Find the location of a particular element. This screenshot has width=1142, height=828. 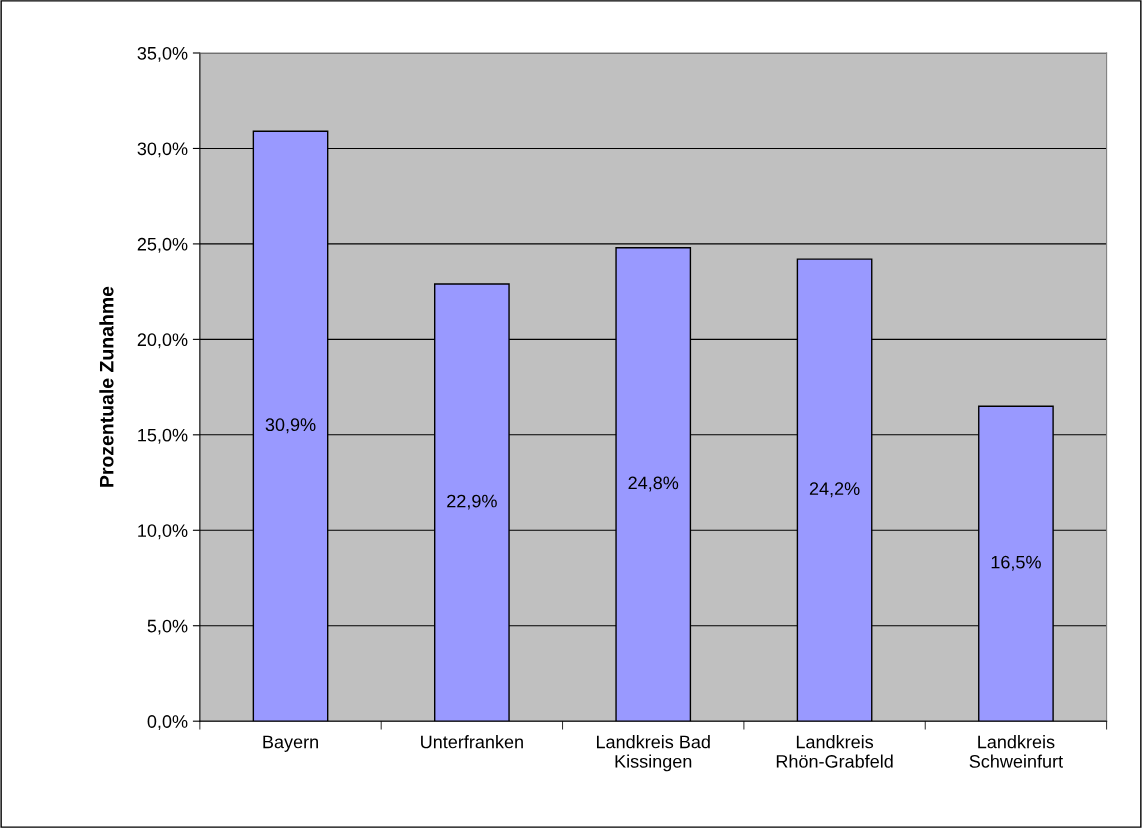

data-label: 30,9% is located at coordinates (290, 426).